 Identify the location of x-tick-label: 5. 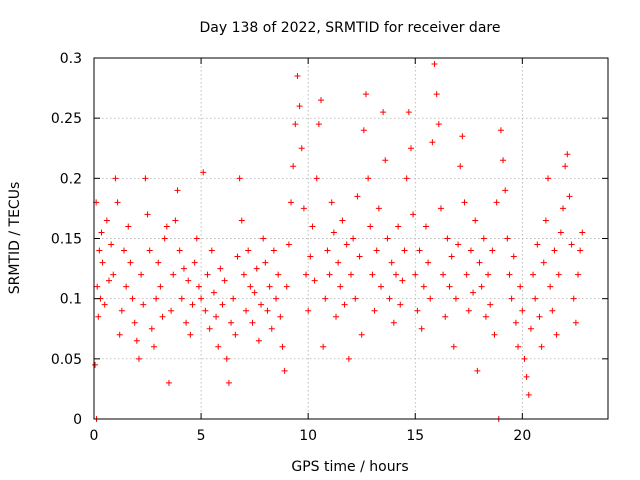
(201, 436).